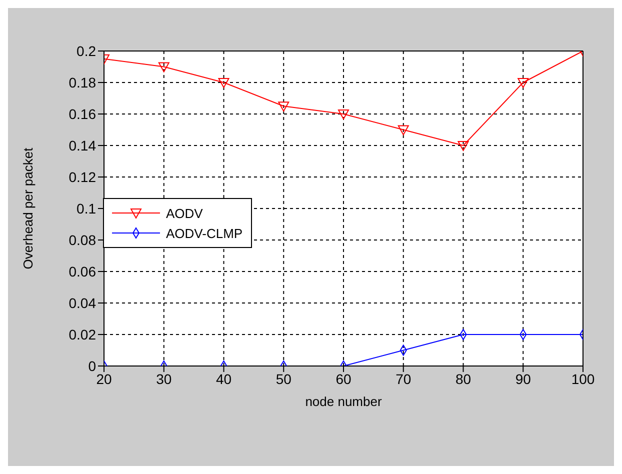  What do you see at coordinates (82, 145) in the screenshot?
I see `y-tick-label: 0.14` at bounding box center [82, 145].